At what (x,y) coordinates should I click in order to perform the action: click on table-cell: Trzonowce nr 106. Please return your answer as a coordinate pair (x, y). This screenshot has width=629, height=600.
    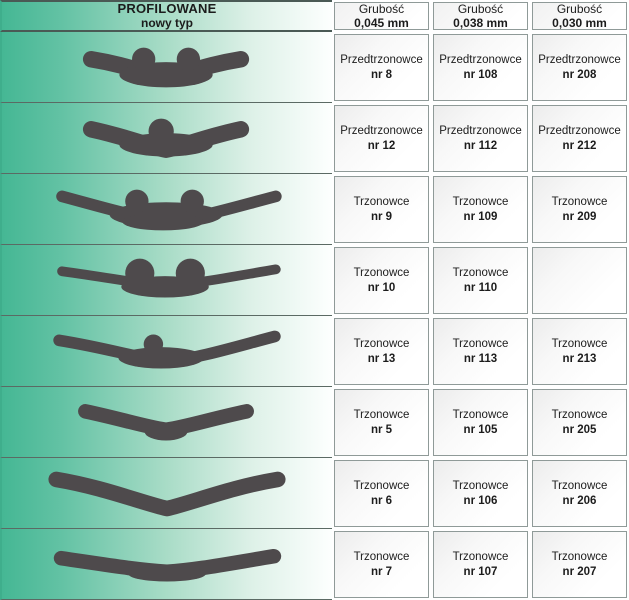
    Looking at the image, I should click on (480, 493).